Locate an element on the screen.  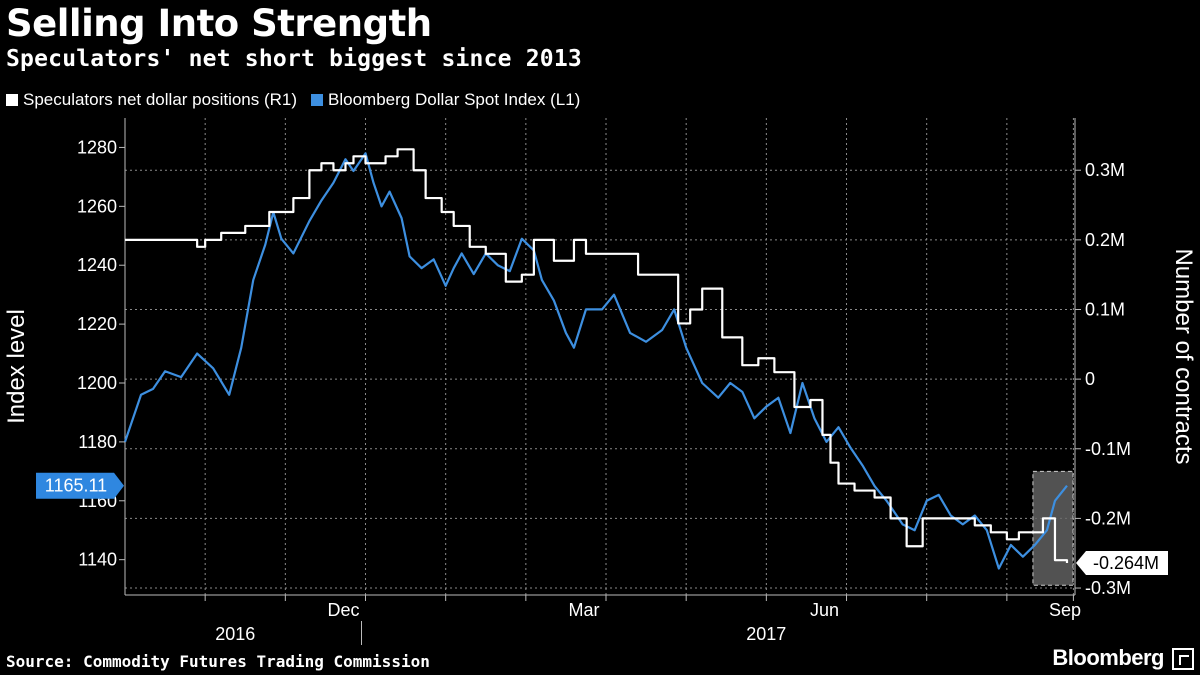
left-tick-label: 1240 is located at coordinates (97, 265).